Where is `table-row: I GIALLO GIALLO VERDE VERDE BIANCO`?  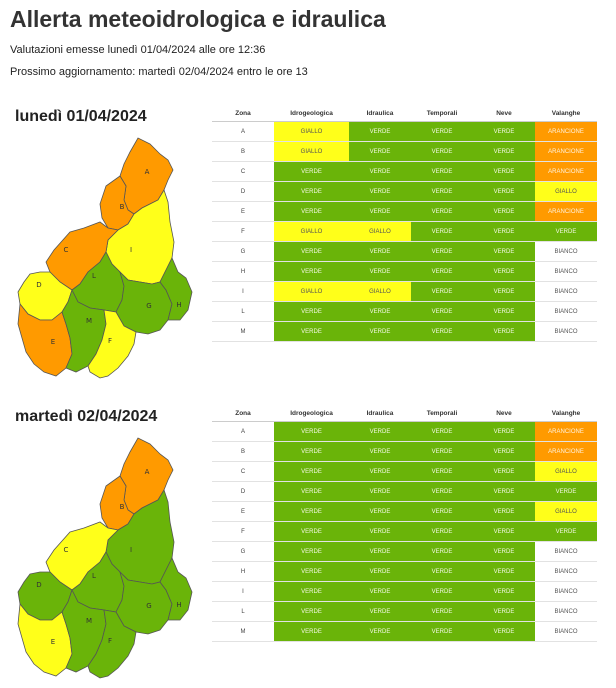
table-row: I GIALLO GIALLO VERDE VERDE BIANCO is located at coordinates (404, 291).